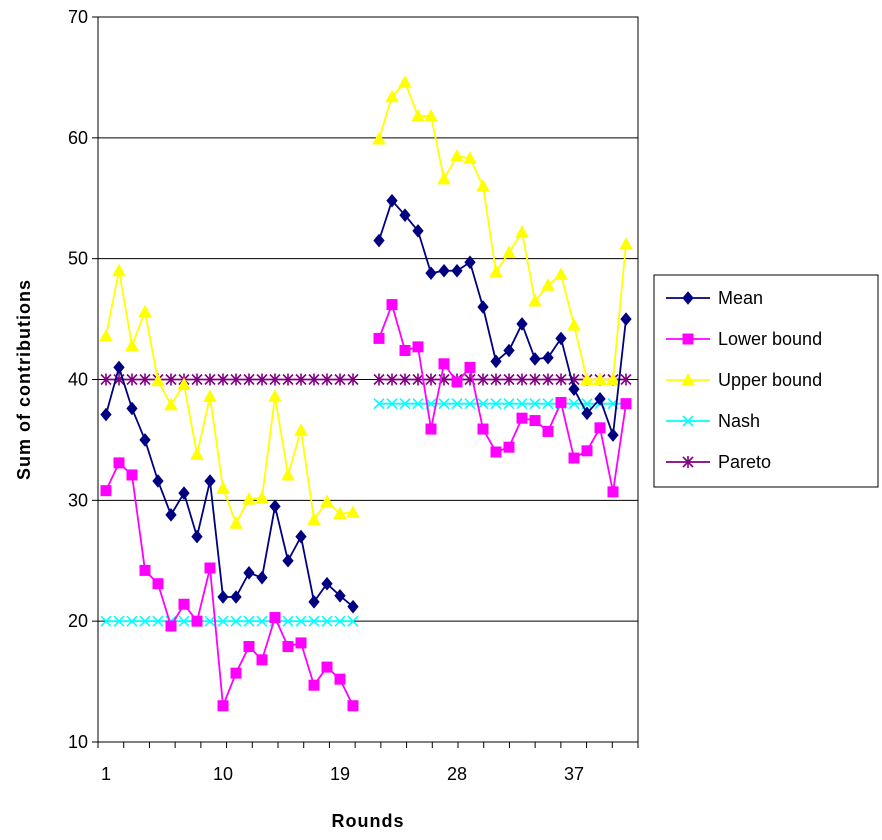  Describe the element at coordinates (770, 380) in the screenshot. I see `legend-label: Upper bound` at that location.